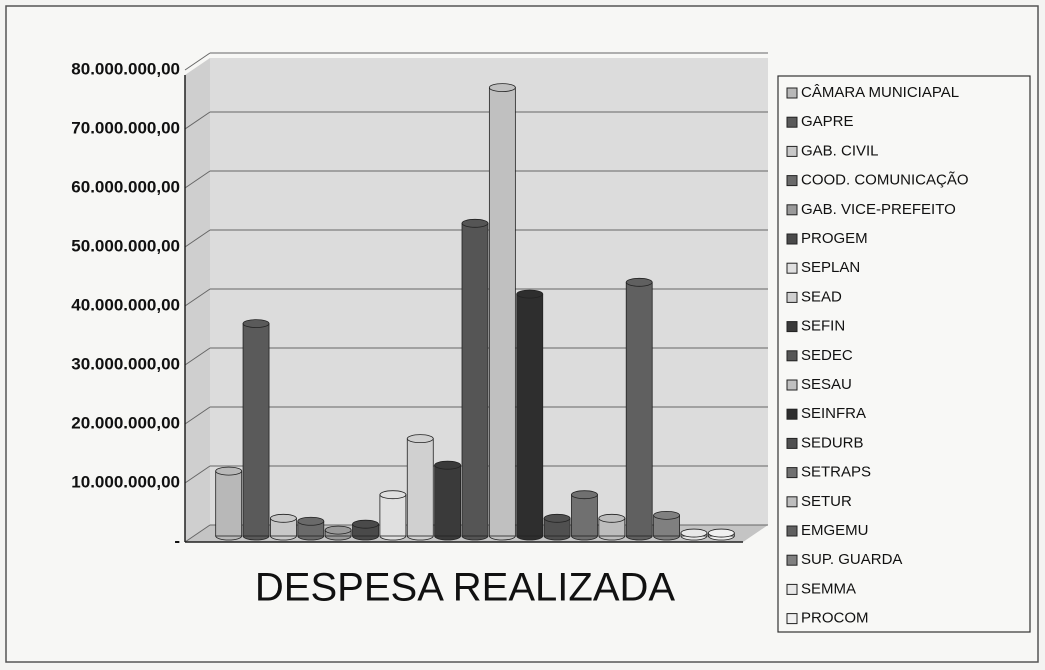 The height and width of the screenshot is (670, 1045). Describe the element at coordinates (830, 267) in the screenshot. I see `legend-label: SEPLAN` at that location.